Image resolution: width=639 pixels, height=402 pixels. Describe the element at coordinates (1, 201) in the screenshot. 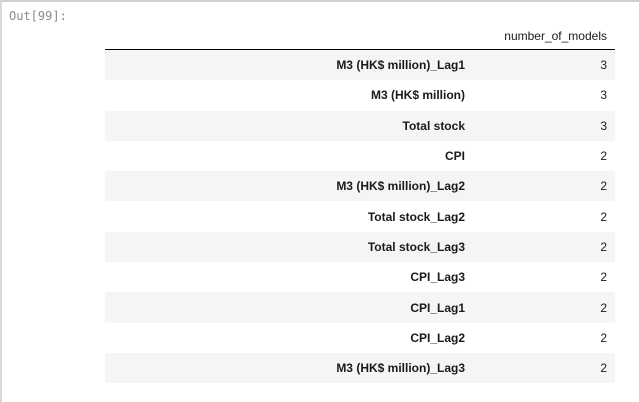

I see `cell-left-border` at that location.